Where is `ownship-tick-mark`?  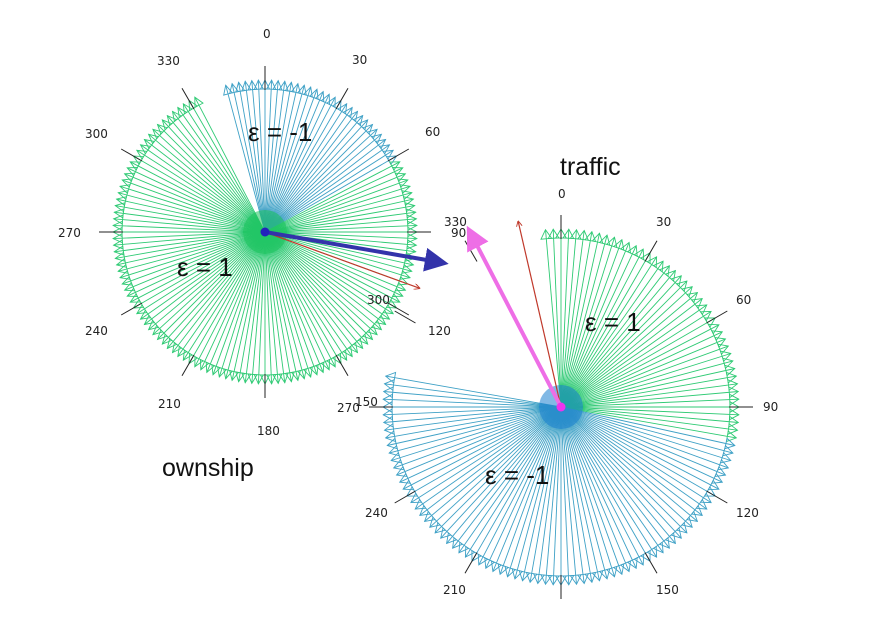
ownship-tick-mark is located at coordinates (342, 98).